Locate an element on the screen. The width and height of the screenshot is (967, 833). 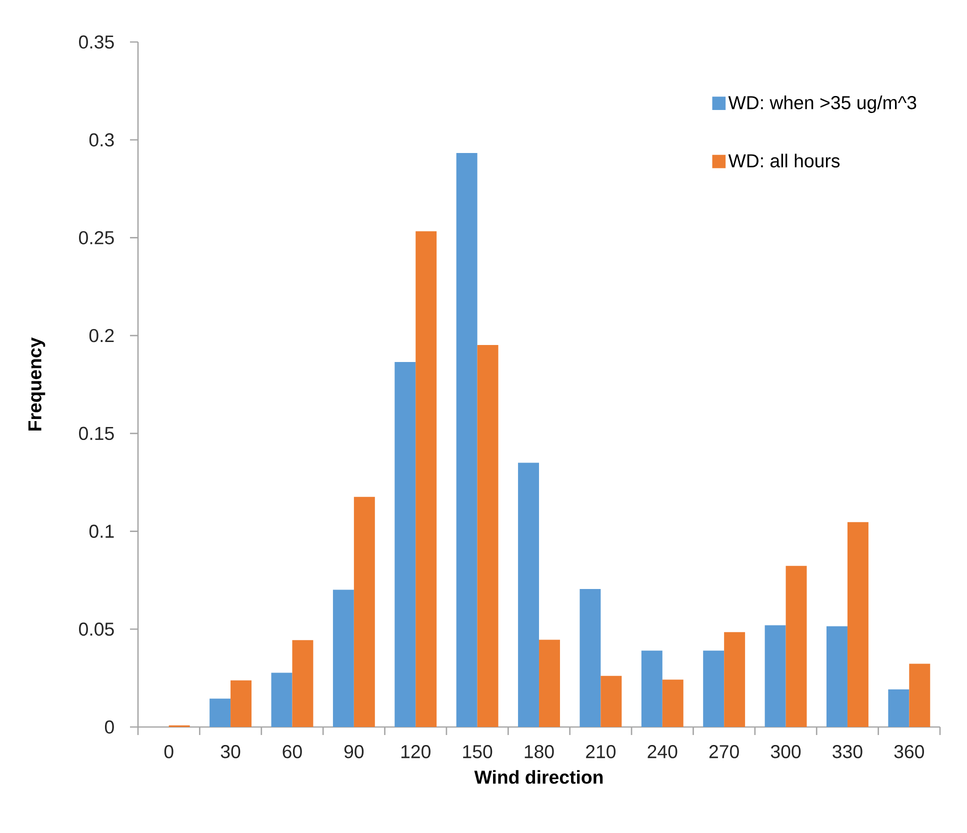
x-tick-label: 270 is located at coordinates (724, 751).